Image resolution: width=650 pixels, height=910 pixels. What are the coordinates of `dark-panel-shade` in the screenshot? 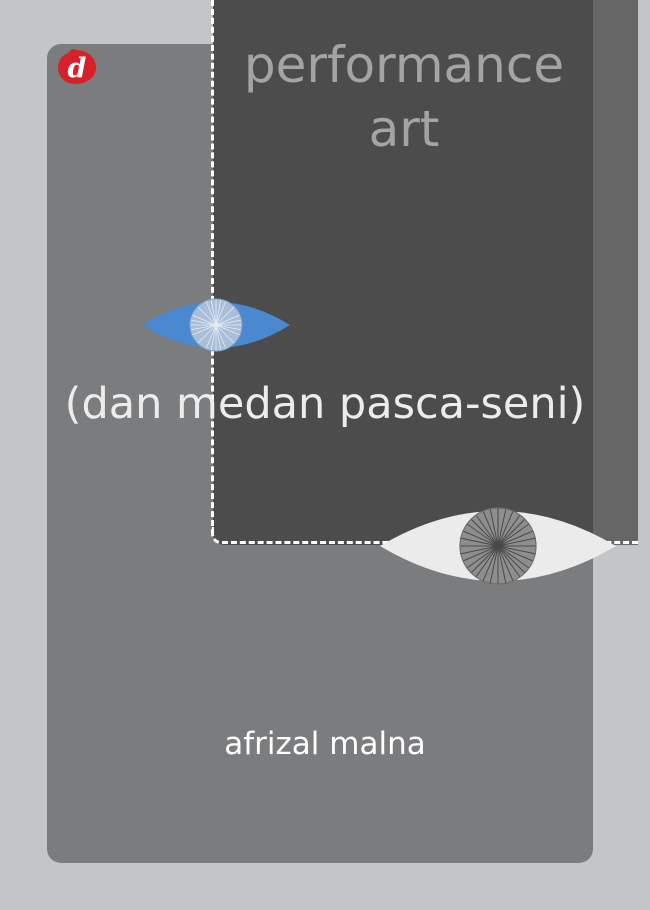 It's located at (615, 272).